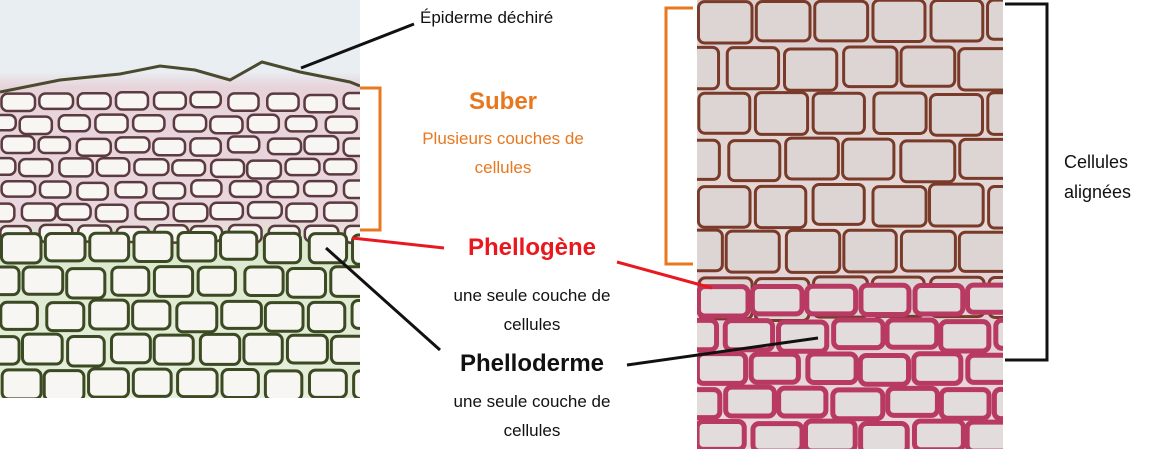 This screenshot has height=449, width=1153. What do you see at coordinates (503, 167) in the screenshot?
I see `suber-desc-line2: cellules` at bounding box center [503, 167].